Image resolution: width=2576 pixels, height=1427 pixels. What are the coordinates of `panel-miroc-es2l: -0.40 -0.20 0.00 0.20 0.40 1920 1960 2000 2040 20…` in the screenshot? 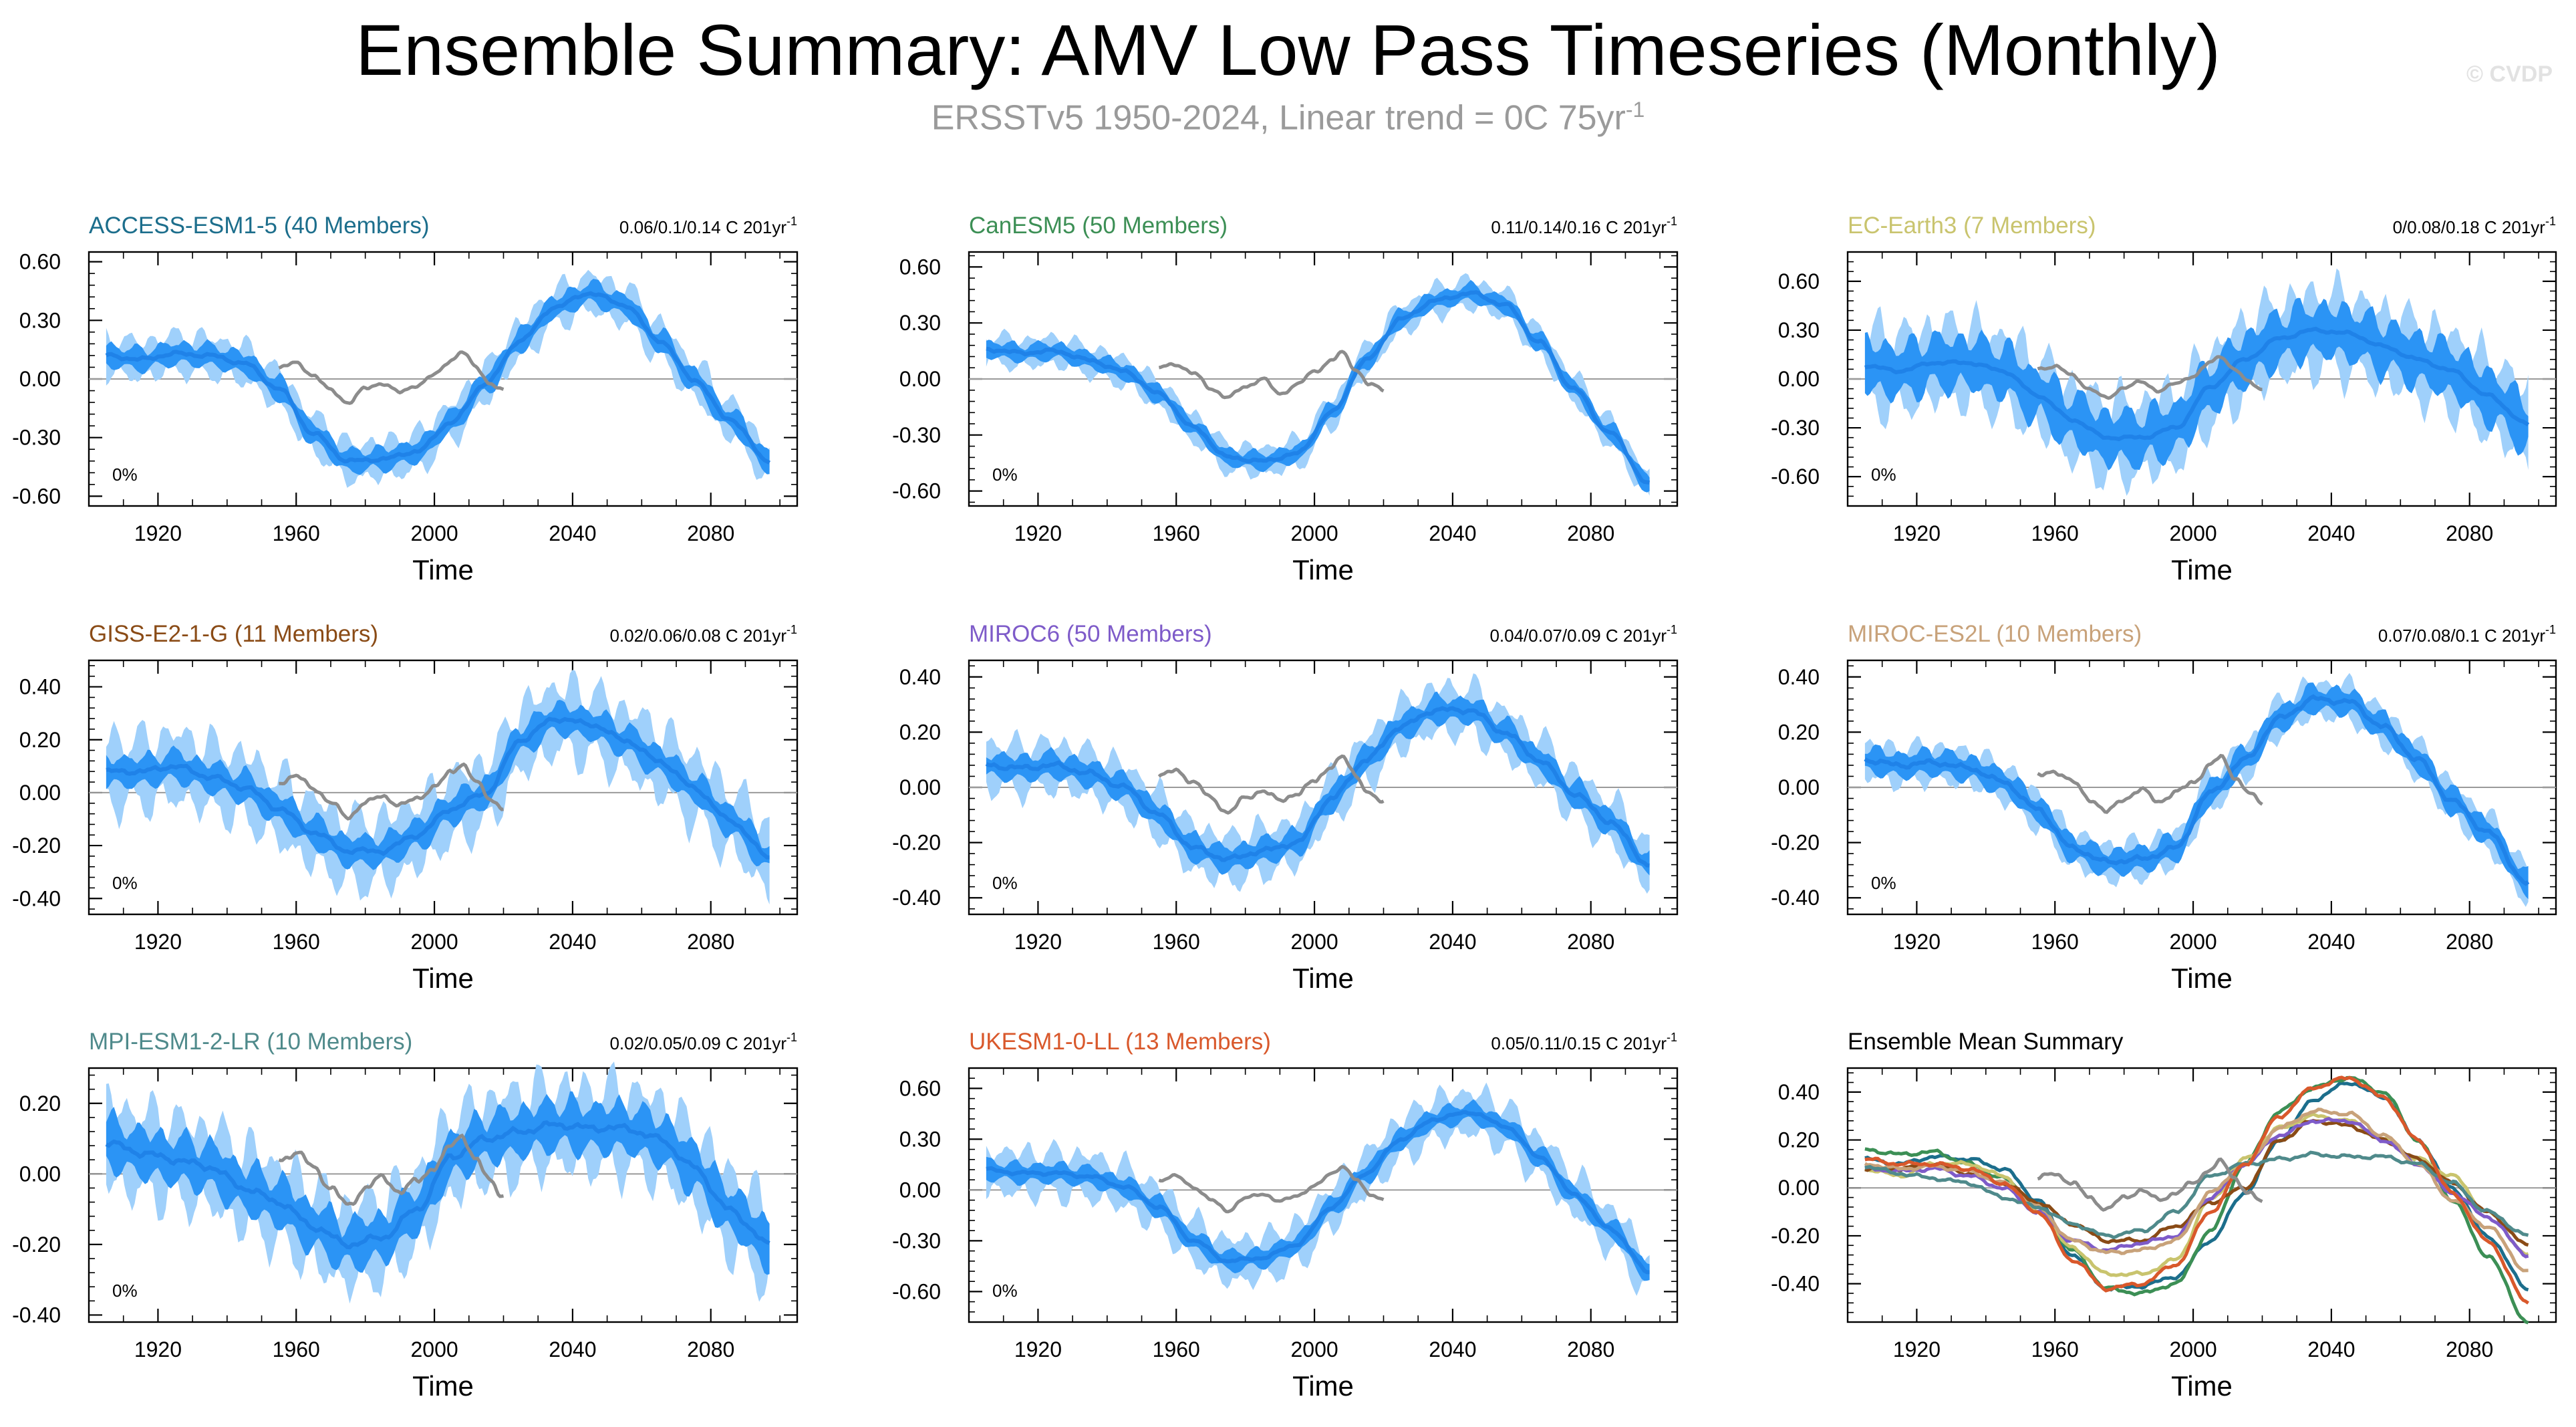 It's located at (2164, 808).